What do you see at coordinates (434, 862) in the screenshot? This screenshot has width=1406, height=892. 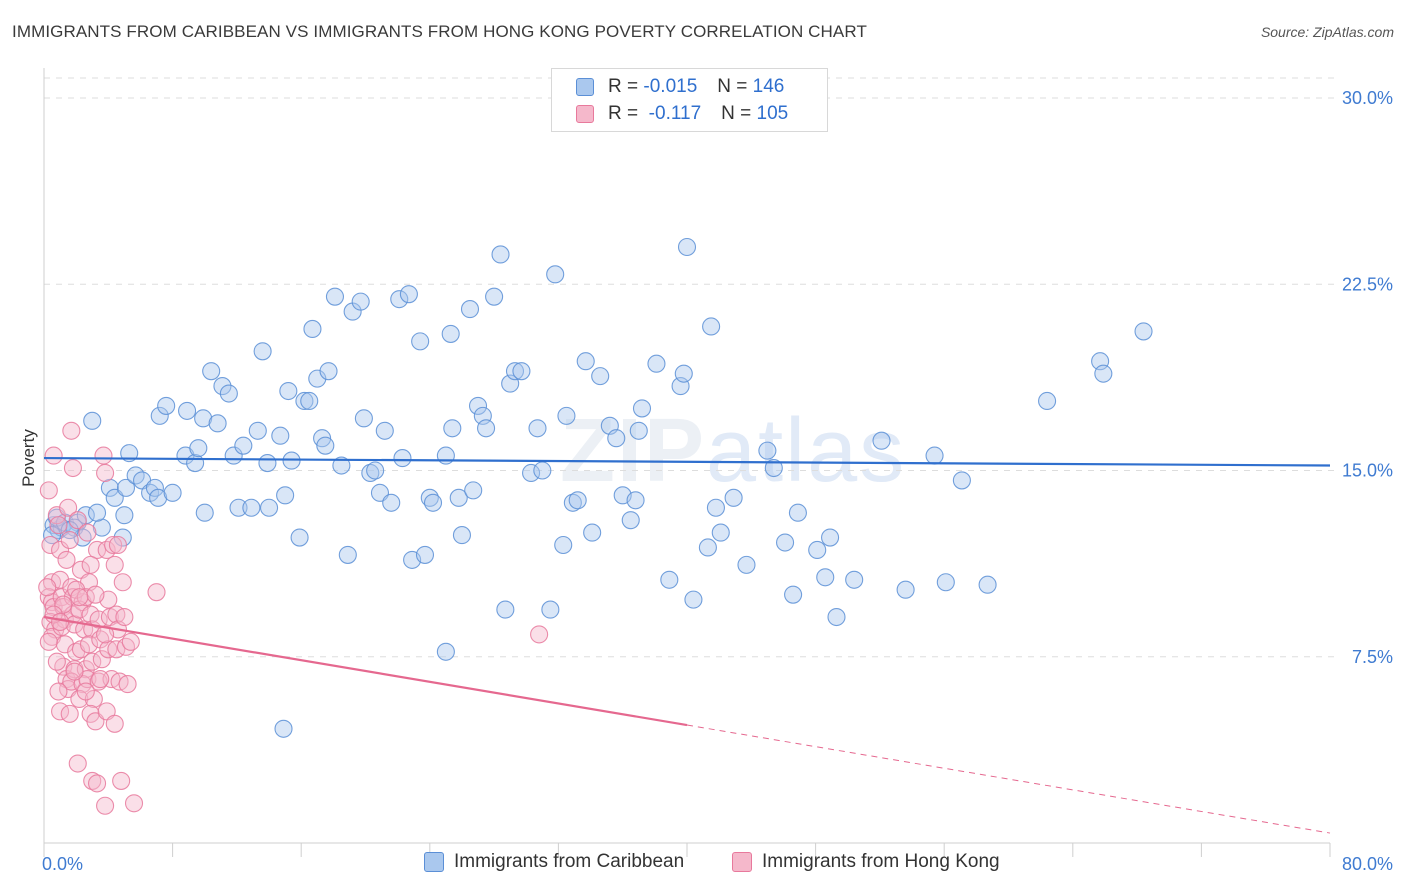 I see `bottom-legend-swatch-blue` at bounding box center [434, 862].